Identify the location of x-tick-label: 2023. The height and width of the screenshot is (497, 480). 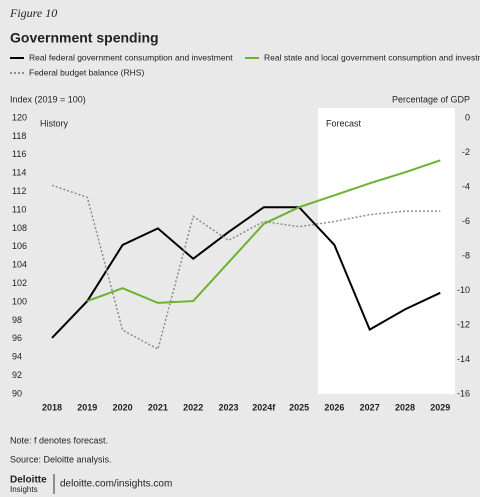
(228, 407).